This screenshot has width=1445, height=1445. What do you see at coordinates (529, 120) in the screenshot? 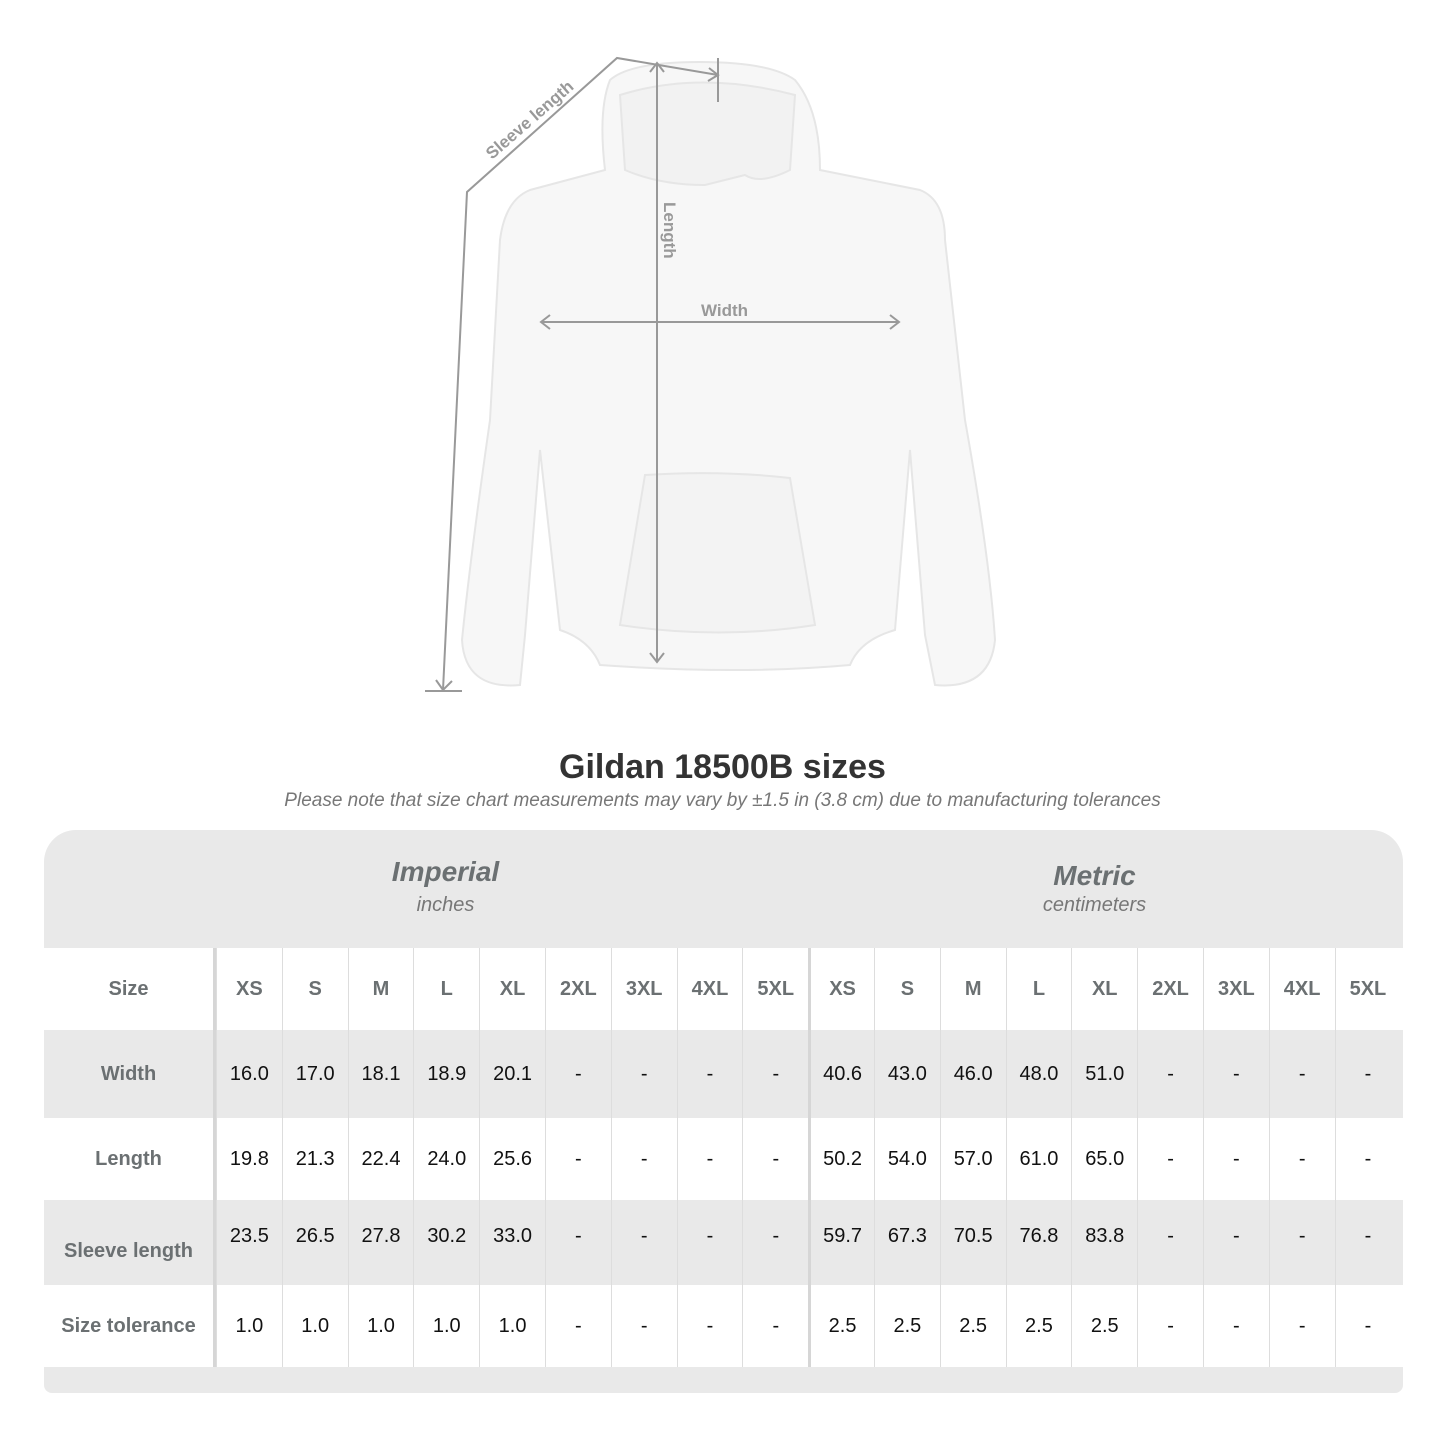
I see `sleeve-length-label: Sleeve length` at bounding box center [529, 120].